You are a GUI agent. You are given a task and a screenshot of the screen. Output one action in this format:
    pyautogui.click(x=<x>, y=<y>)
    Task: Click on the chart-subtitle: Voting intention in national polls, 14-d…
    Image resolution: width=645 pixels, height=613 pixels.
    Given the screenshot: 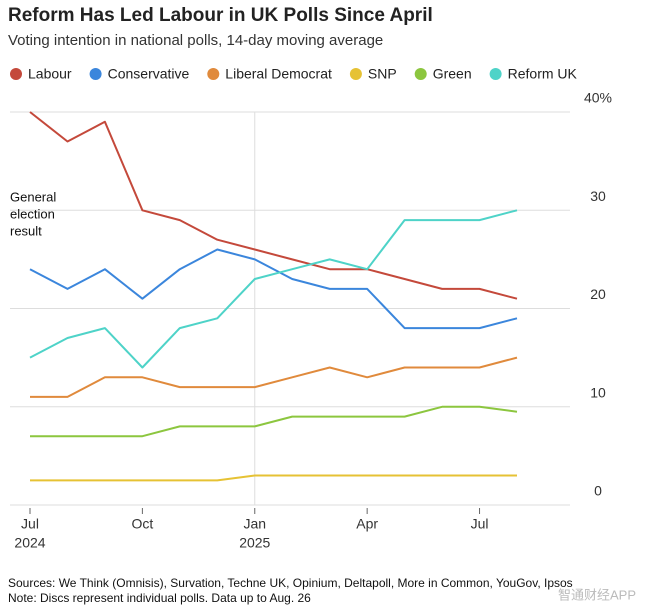 What is the action you would take?
    pyautogui.click(x=195, y=40)
    